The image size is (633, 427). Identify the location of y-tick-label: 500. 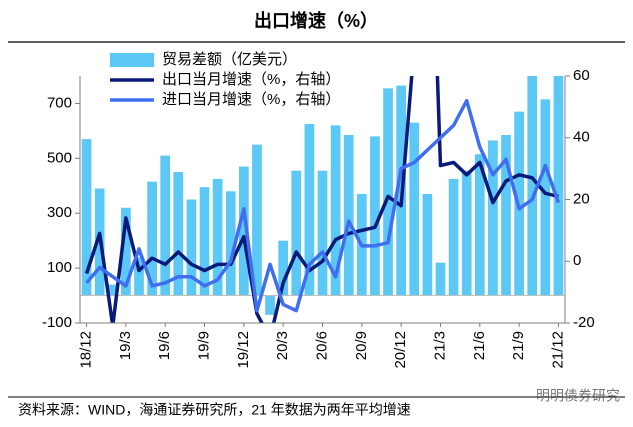
(59, 157).